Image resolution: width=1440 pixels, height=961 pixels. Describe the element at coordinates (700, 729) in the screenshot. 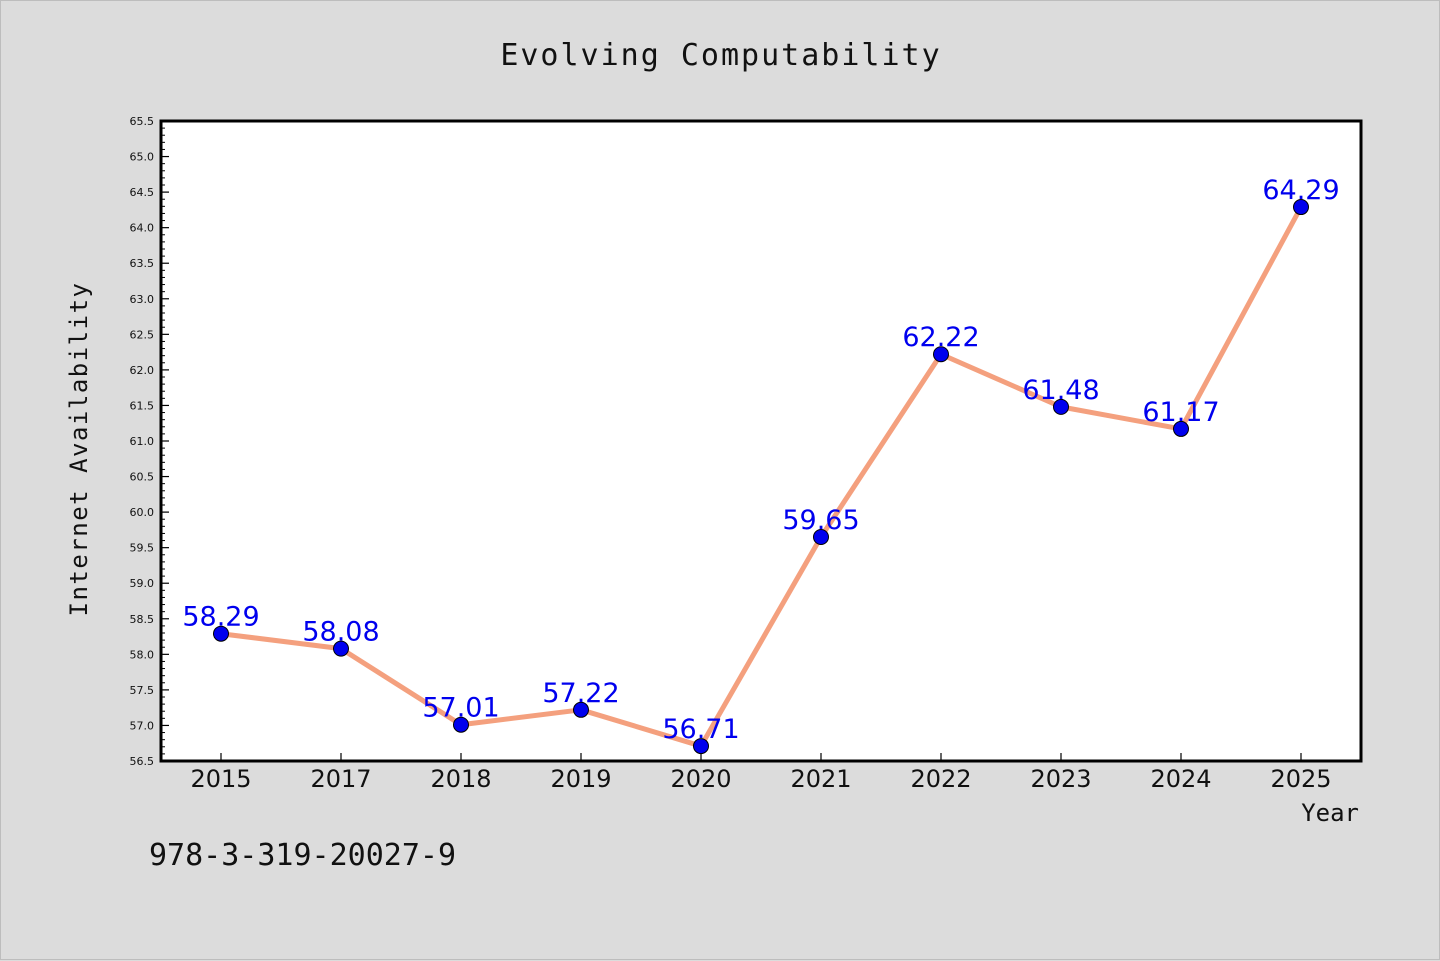

I see `data-label: 56.71` at that location.